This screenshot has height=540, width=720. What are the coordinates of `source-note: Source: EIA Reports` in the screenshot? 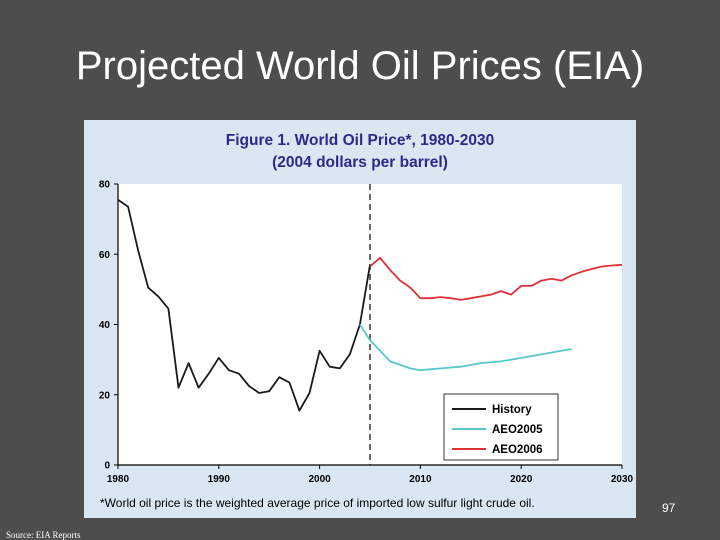 It's located at (43, 535).